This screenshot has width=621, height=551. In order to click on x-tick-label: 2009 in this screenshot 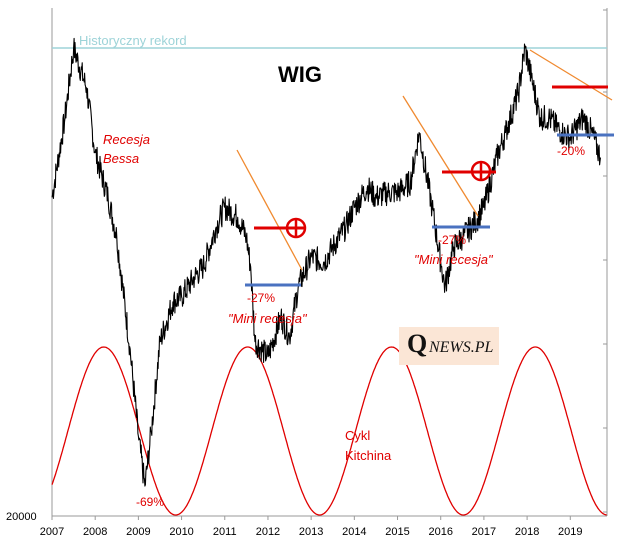, I will do `click(138, 532)`.